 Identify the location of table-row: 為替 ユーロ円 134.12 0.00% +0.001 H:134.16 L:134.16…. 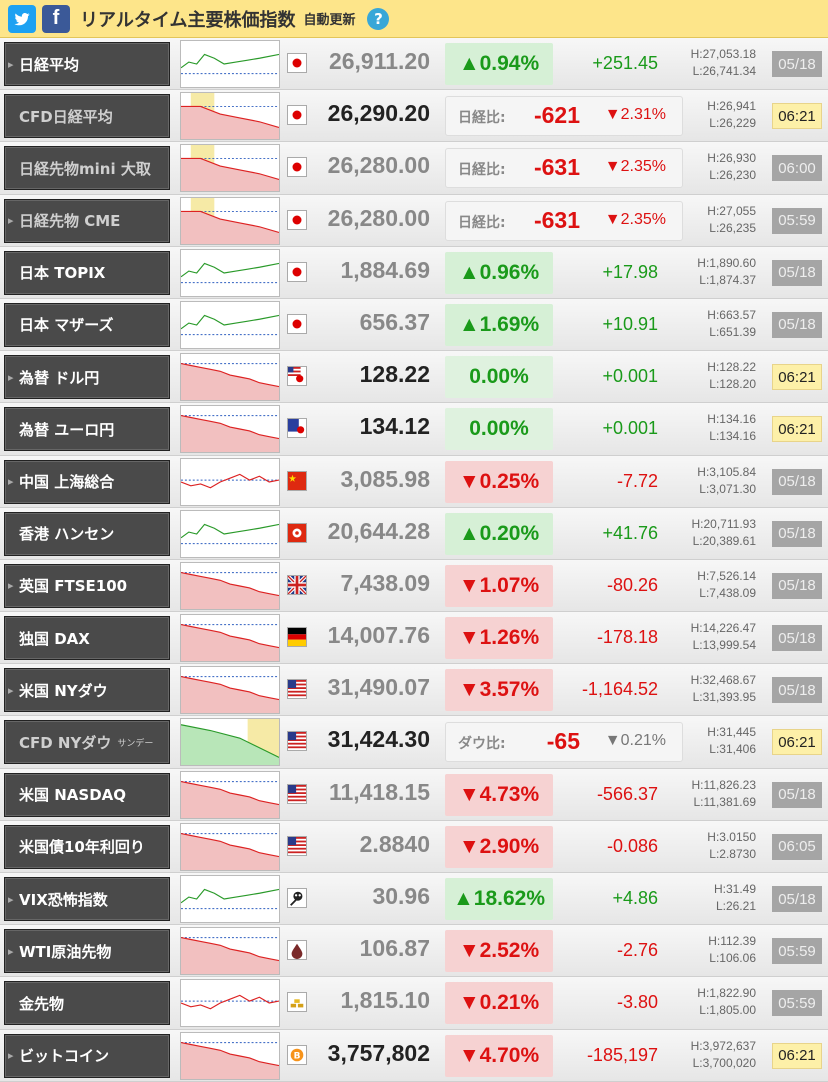
(414, 429).